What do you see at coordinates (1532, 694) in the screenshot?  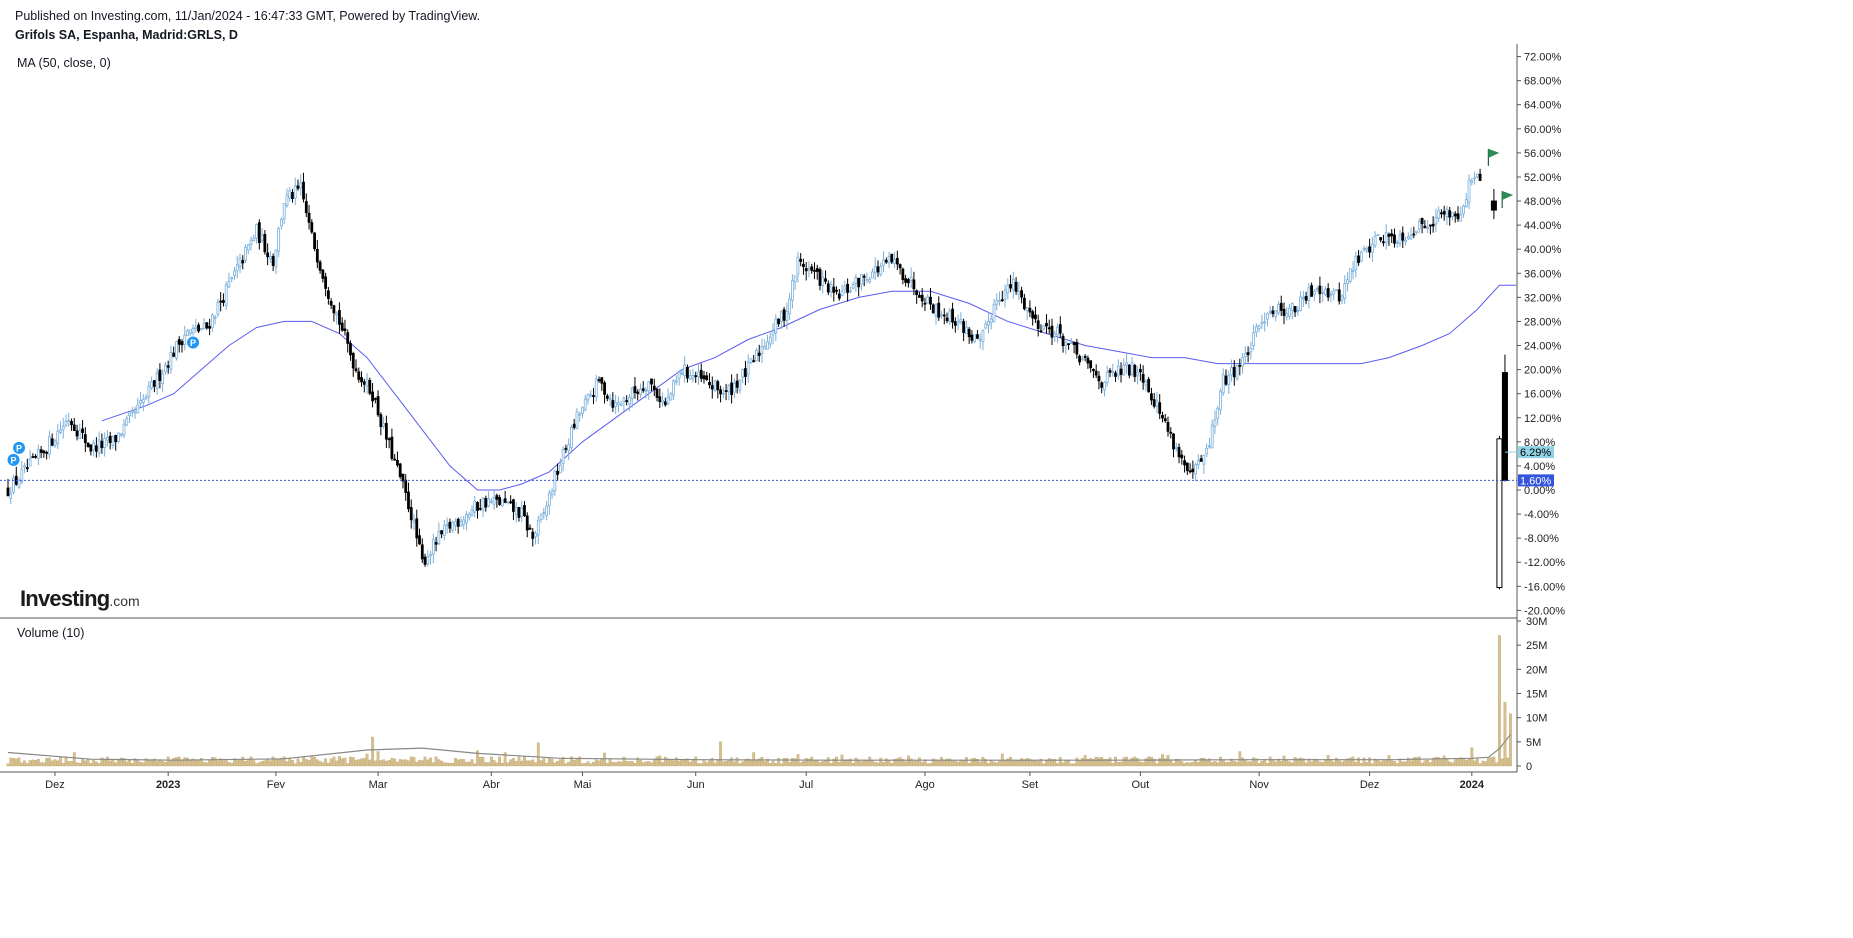 I see `volume-axis: 30M 25M 20M 15M 10M 5M 0` at bounding box center [1532, 694].